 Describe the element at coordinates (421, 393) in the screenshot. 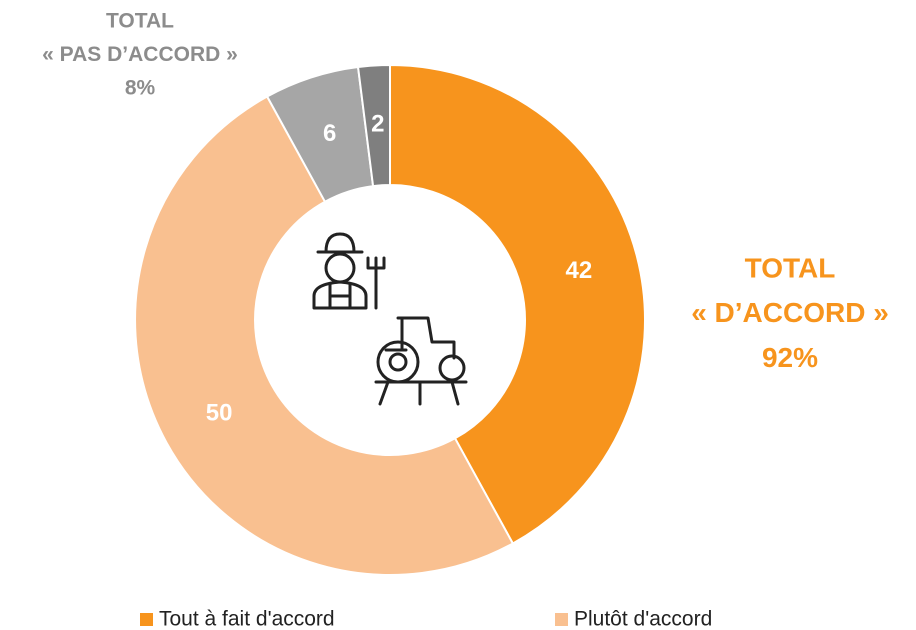

I see `tractor-base` at that location.